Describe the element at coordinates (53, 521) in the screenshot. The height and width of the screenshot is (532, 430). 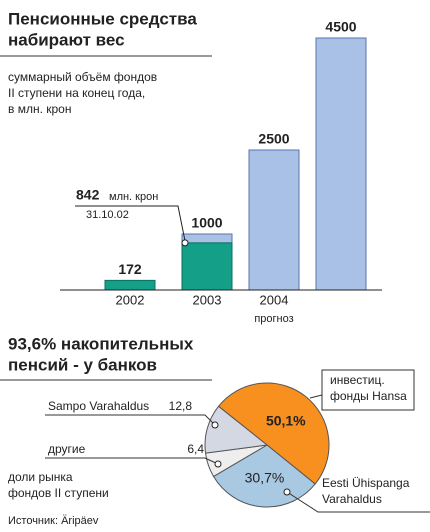
I see `source: Источник: Äripäev` at that location.